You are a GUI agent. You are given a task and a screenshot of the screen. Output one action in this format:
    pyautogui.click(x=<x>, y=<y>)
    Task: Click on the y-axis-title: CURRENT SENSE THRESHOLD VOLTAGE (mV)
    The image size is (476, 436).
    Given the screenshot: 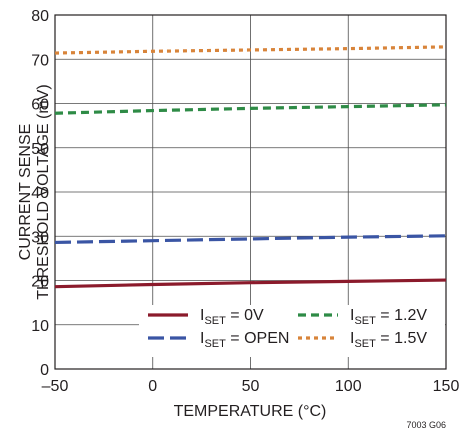 What is the action you would take?
    pyautogui.click(x=34, y=191)
    